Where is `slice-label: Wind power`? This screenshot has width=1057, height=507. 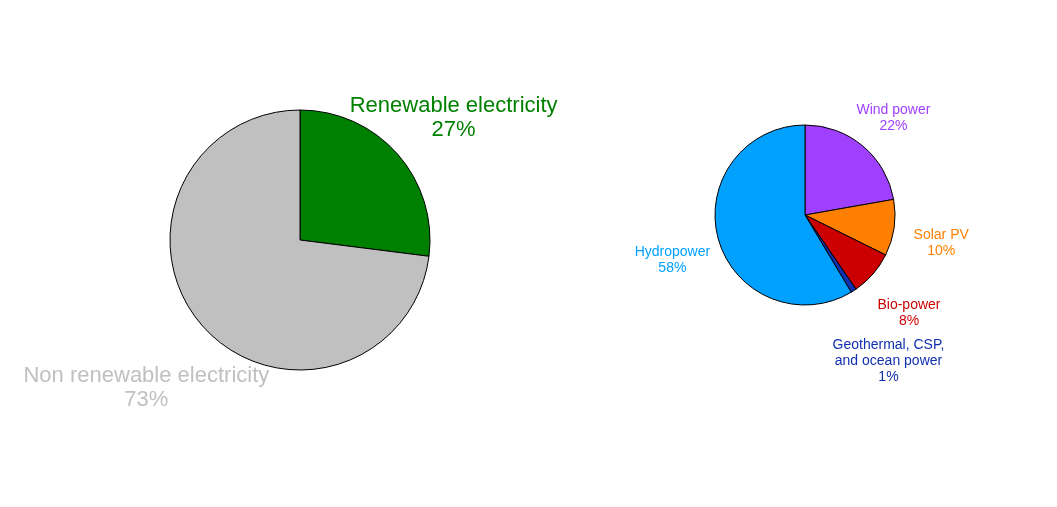 slice-label: Wind power is located at coordinates (893, 108).